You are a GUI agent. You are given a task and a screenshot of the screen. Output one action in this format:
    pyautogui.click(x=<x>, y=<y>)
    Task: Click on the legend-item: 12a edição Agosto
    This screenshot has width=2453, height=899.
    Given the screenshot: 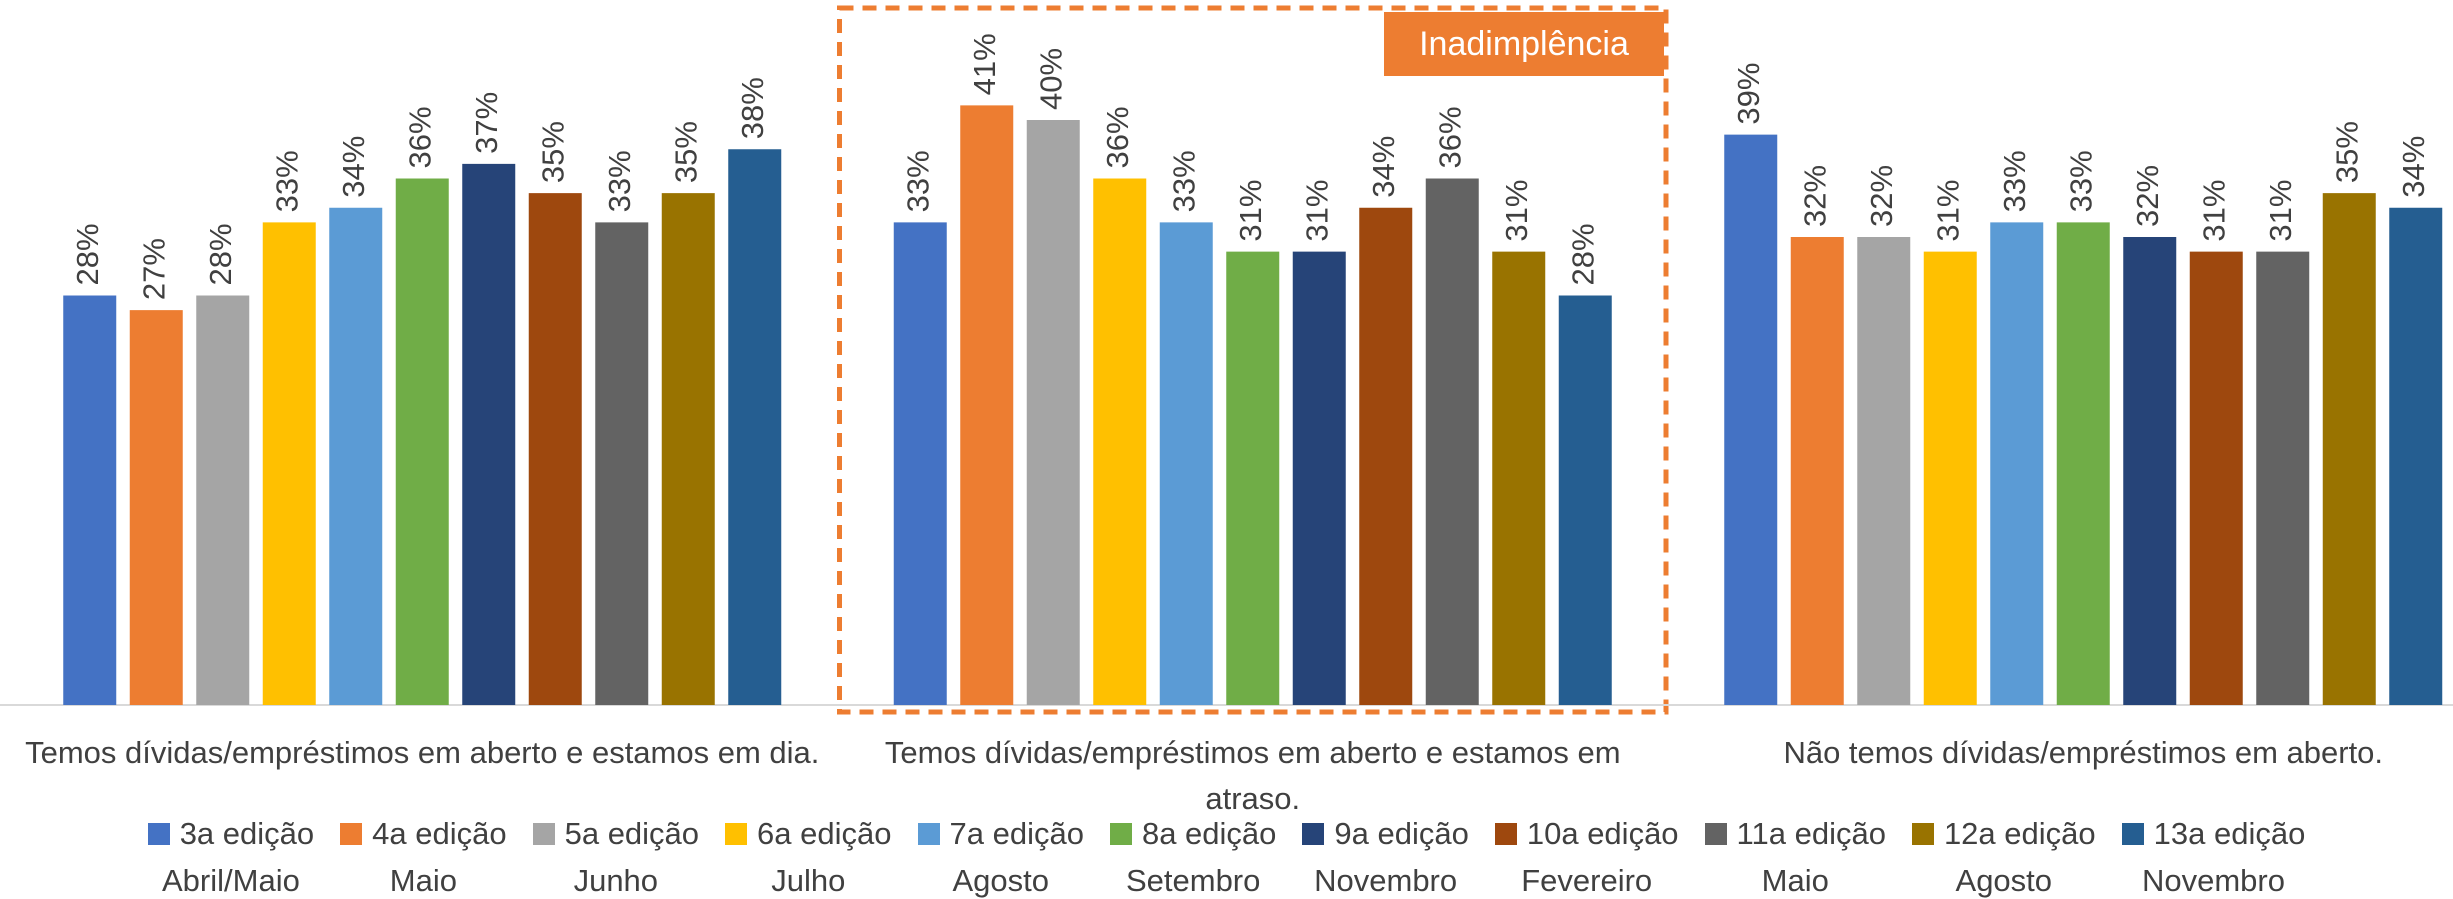 What is the action you would take?
    pyautogui.click(x=2003, y=854)
    